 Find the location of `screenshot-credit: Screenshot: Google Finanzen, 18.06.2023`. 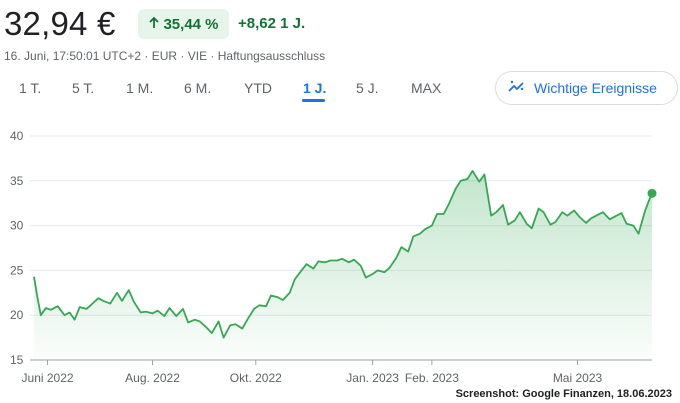

screenshot-credit: Screenshot: Google Finanzen, 18.06.2023 is located at coordinates (563, 394).